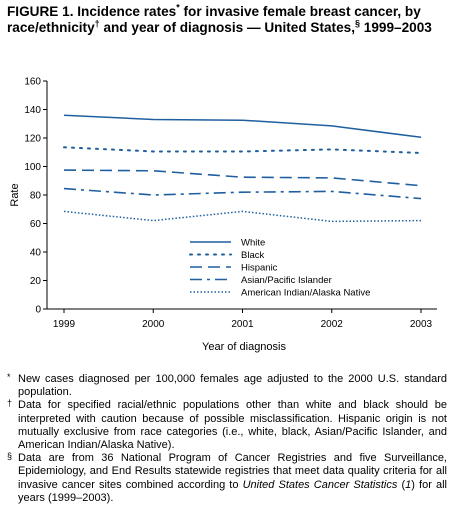  Describe the element at coordinates (15, 194) in the screenshot. I see `y-axis-label: Rate` at that location.